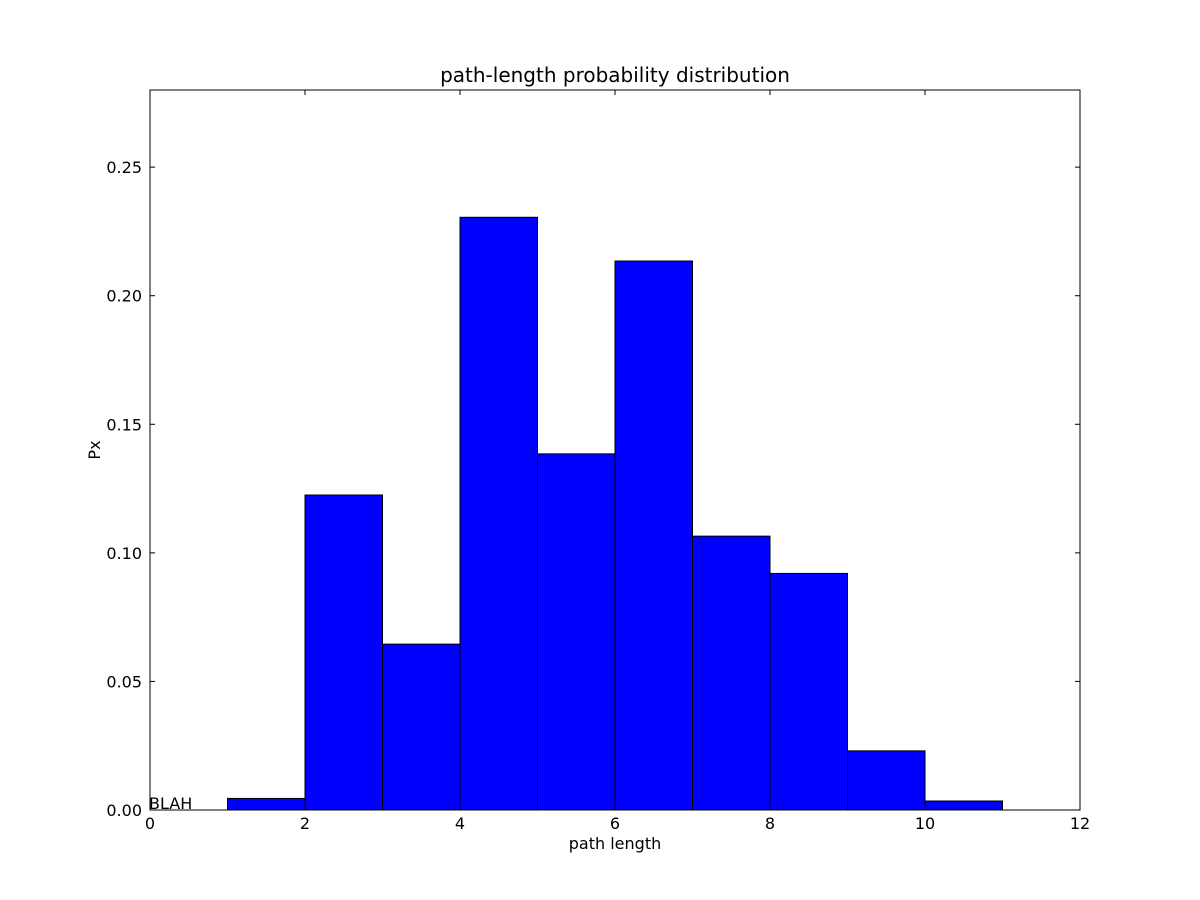  What do you see at coordinates (124, 296) in the screenshot?
I see `y-tick-label: 0.20` at bounding box center [124, 296].